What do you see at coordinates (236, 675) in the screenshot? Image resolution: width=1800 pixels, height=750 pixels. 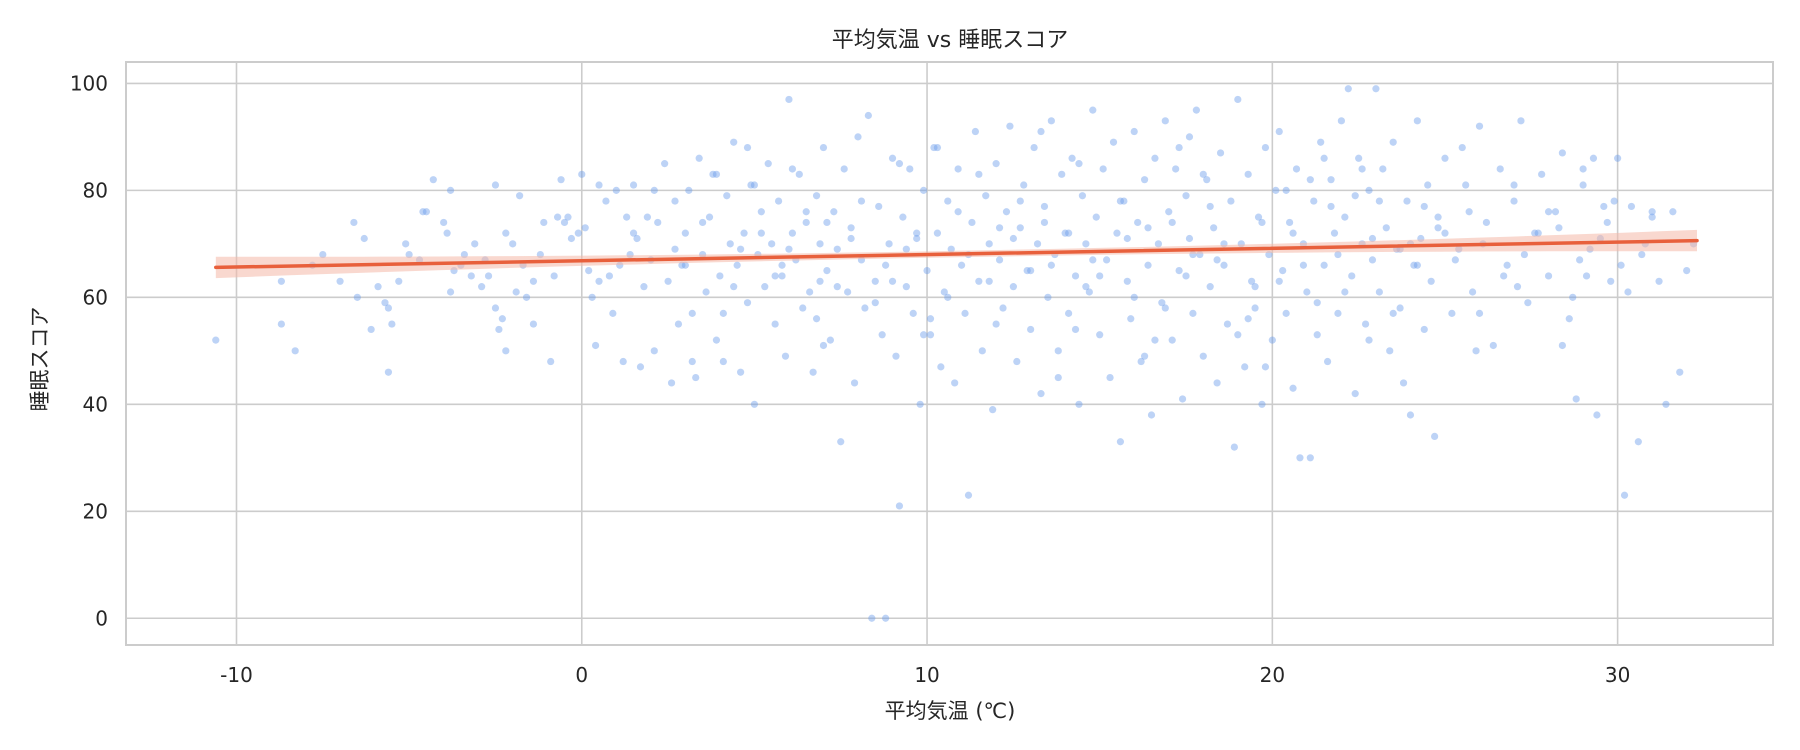 I see `x-tick-label: -10` at bounding box center [236, 675].